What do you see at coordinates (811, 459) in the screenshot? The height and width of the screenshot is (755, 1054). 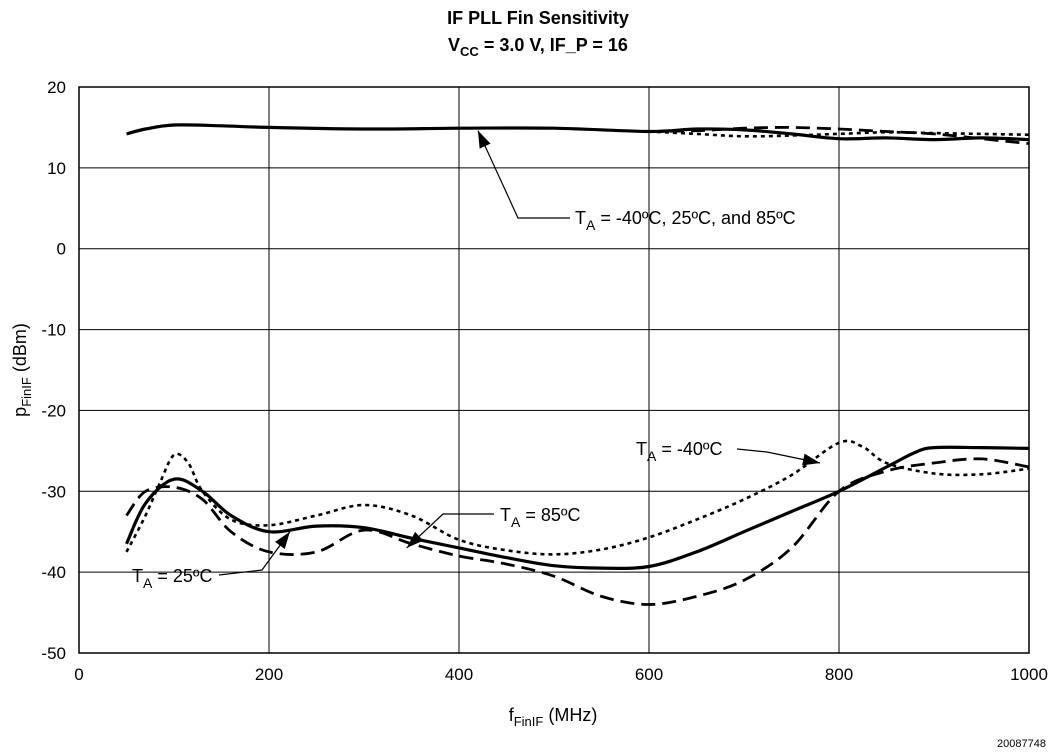 I see `annotation-arrow-t40` at bounding box center [811, 459].